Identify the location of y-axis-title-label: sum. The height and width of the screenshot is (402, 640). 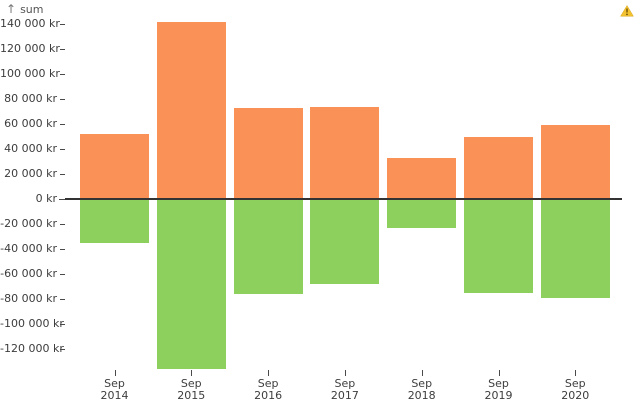
(32, 9).